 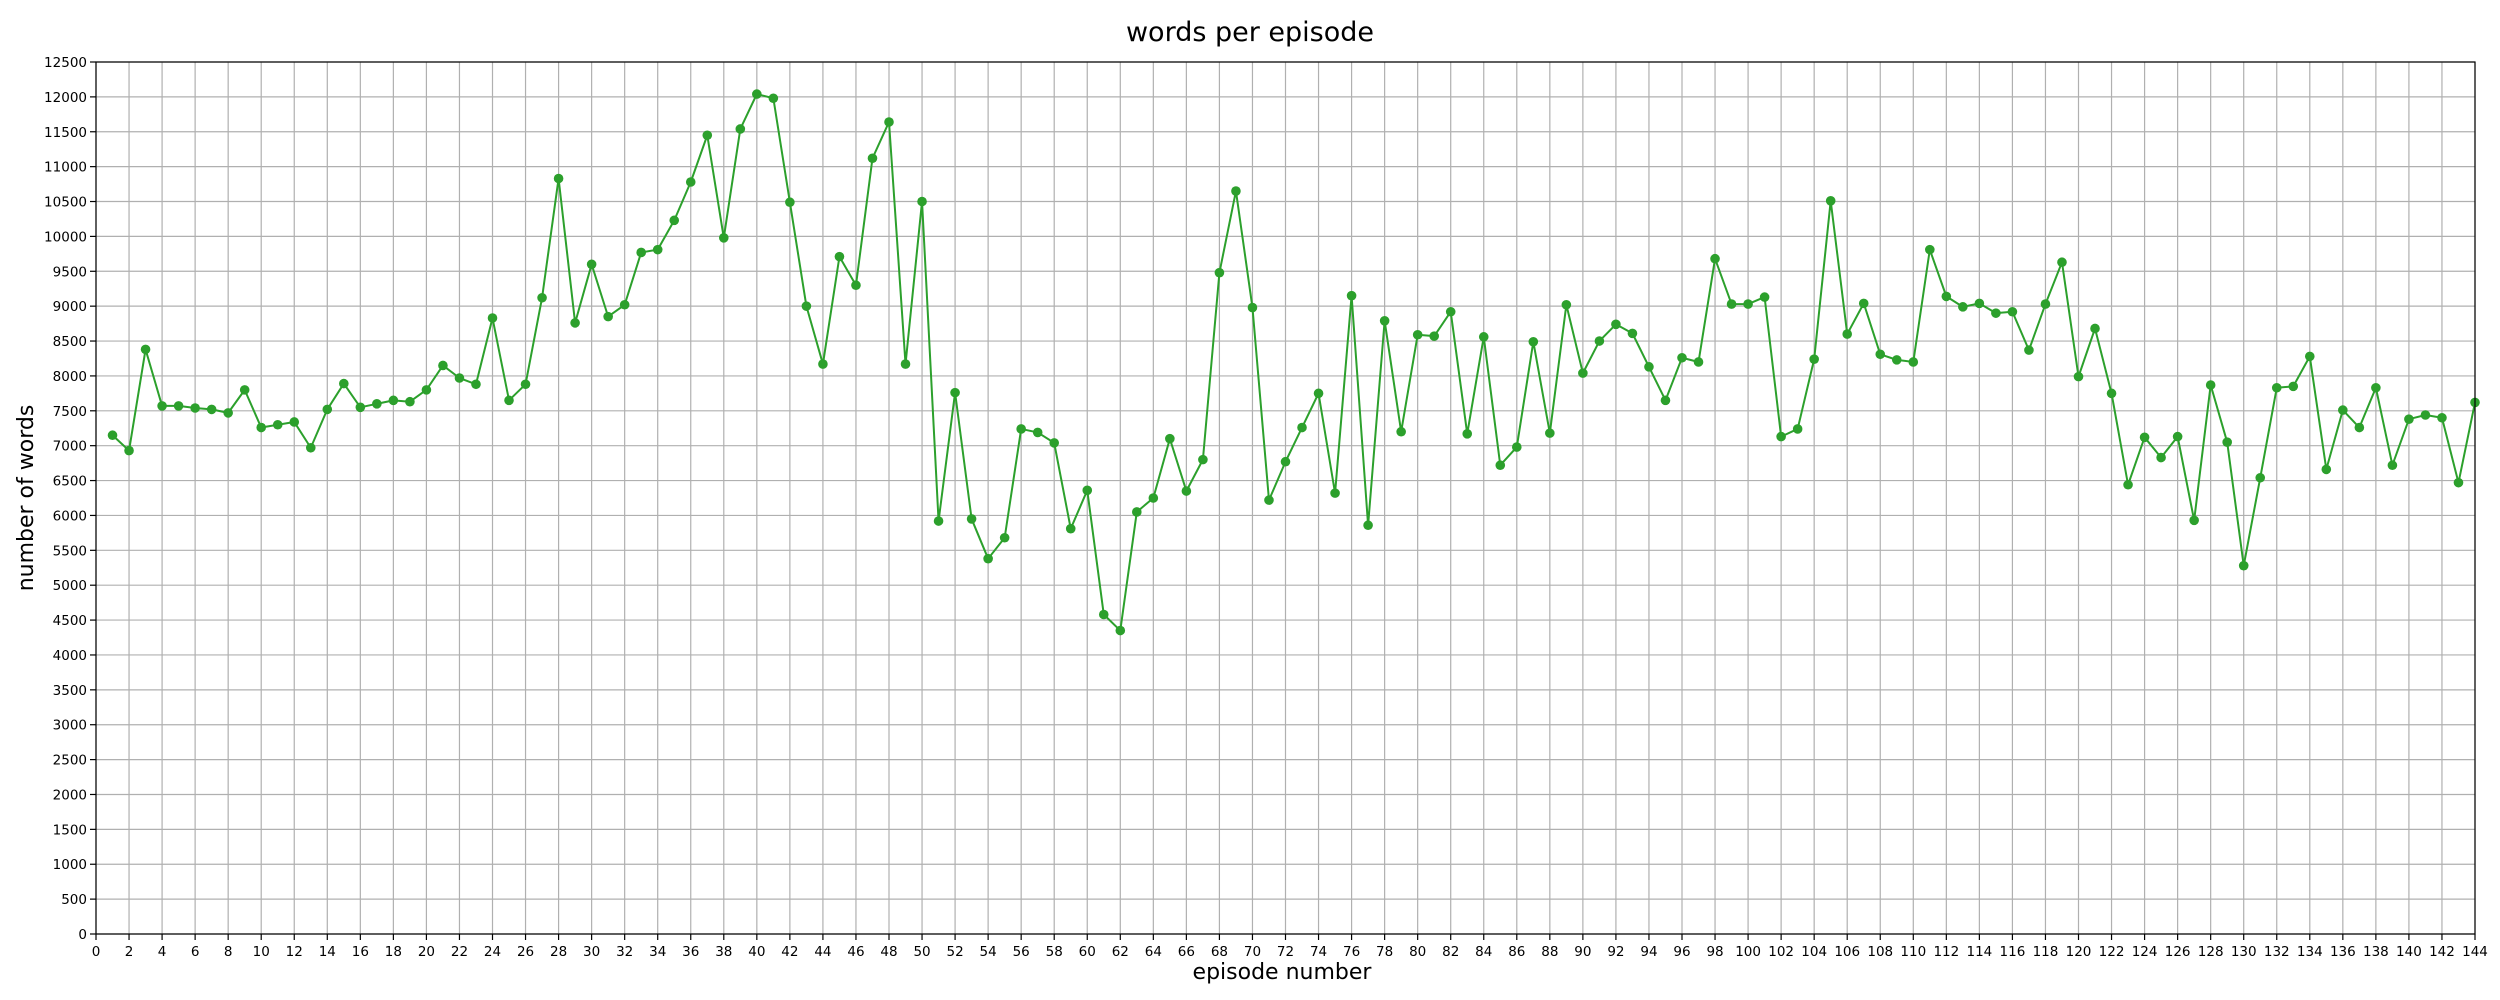 What do you see at coordinates (1979, 952) in the screenshot?
I see `x-tick-label: 114` at bounding box center [1979, 952].